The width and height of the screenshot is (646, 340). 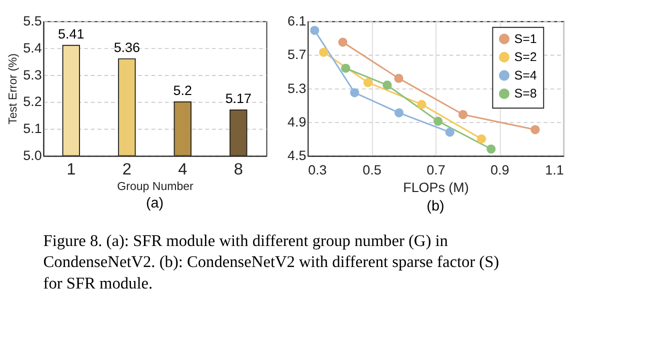 What do you see at coordinates (296, 122) in the screenshot?
I see `y-tick-label: 4.9` at bounding box center [296, 122].